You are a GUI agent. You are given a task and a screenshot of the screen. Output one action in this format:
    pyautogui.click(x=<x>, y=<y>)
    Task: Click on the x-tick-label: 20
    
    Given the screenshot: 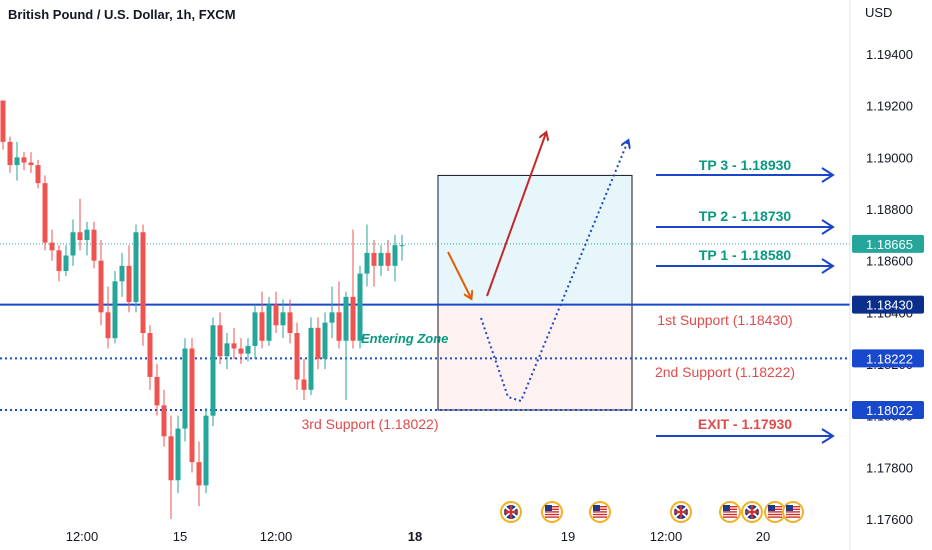 What is the action you would take?
    pyautogui.click(x=763, y=536)
    